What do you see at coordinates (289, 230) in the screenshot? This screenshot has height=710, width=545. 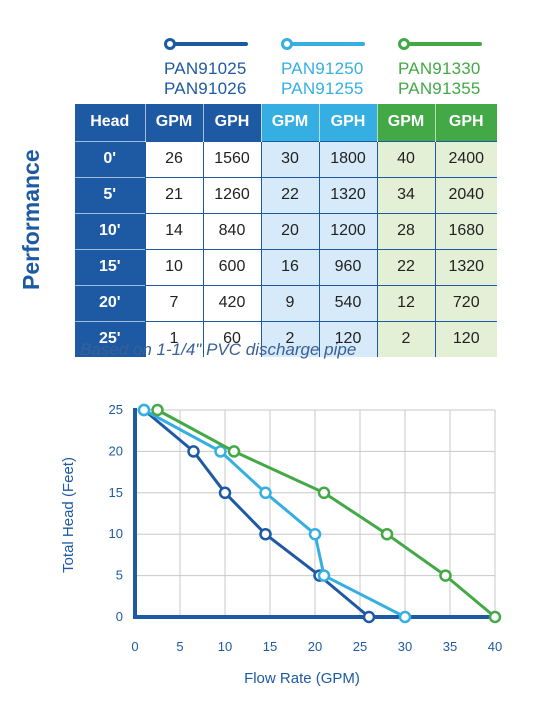 I see `table-cell: 20` at bounding box center [289, 230].